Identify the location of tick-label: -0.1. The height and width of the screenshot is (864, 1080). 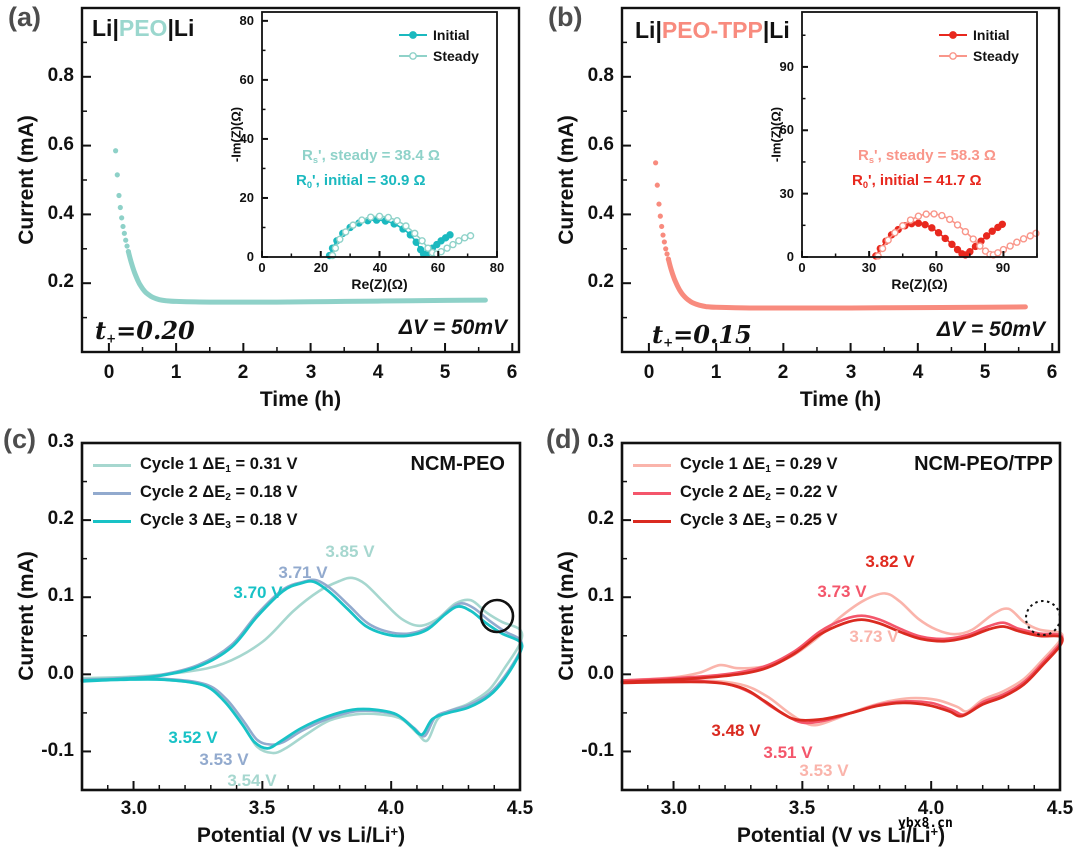
(597, 750).